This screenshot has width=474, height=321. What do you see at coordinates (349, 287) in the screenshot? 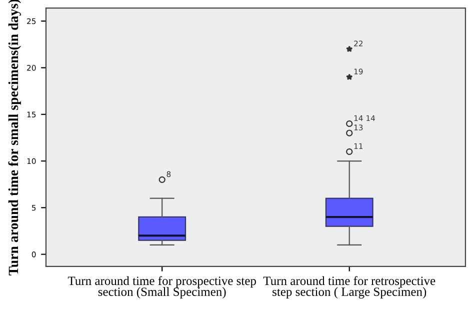
I see `x-tick-label: Turn around time for retrospective step section ( Large Specimen)` at bounding box center [349, 287].